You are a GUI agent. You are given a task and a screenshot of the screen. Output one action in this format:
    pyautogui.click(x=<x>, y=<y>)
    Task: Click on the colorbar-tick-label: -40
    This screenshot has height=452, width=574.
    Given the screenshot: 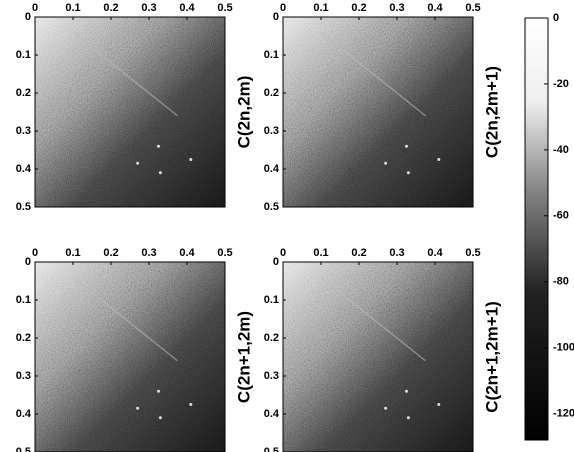 What is the action you would take?
    pyautogui.click(x=561, y=150)
    